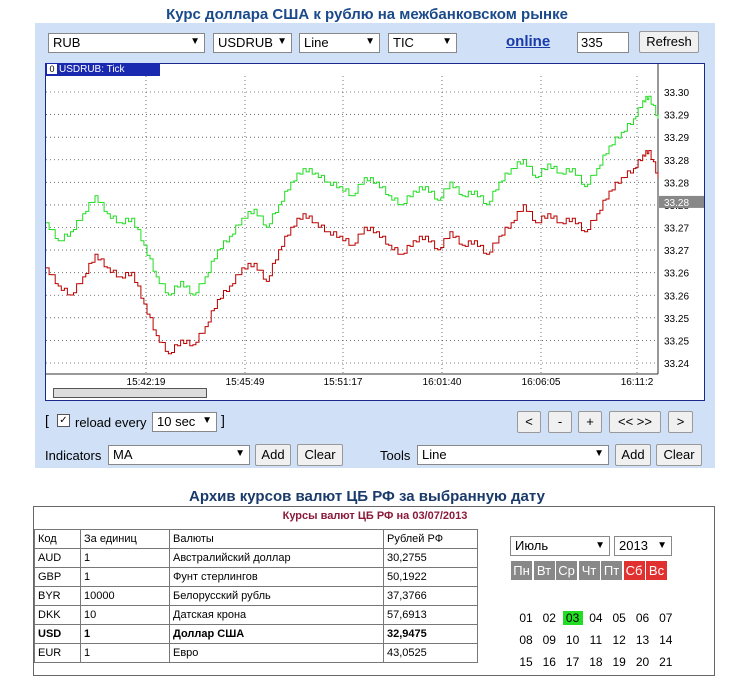  I want to click on fit-all-button: << >>, so click(635, 422).